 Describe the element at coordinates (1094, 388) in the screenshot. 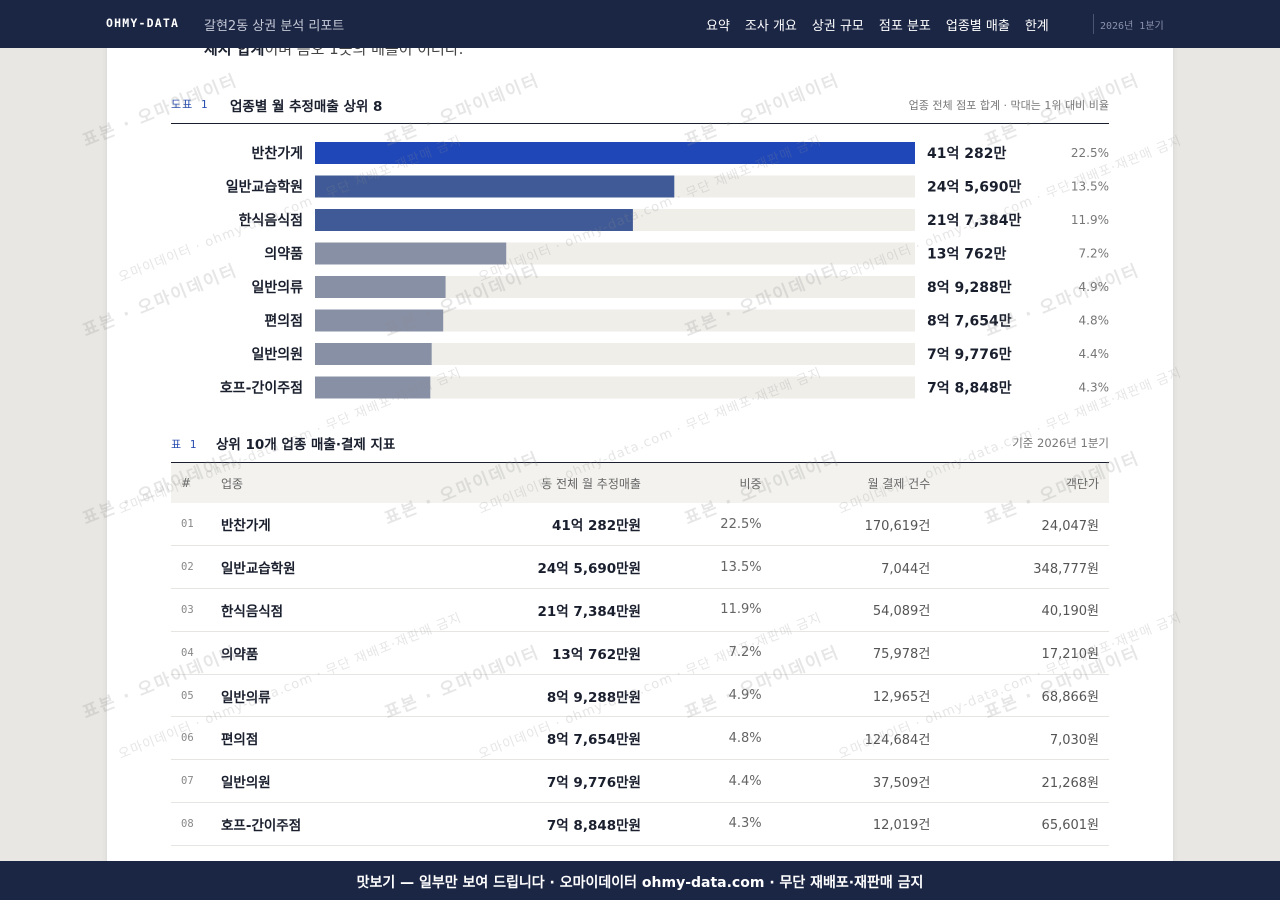

I see `bar-share-label: 4.3%` at that location.